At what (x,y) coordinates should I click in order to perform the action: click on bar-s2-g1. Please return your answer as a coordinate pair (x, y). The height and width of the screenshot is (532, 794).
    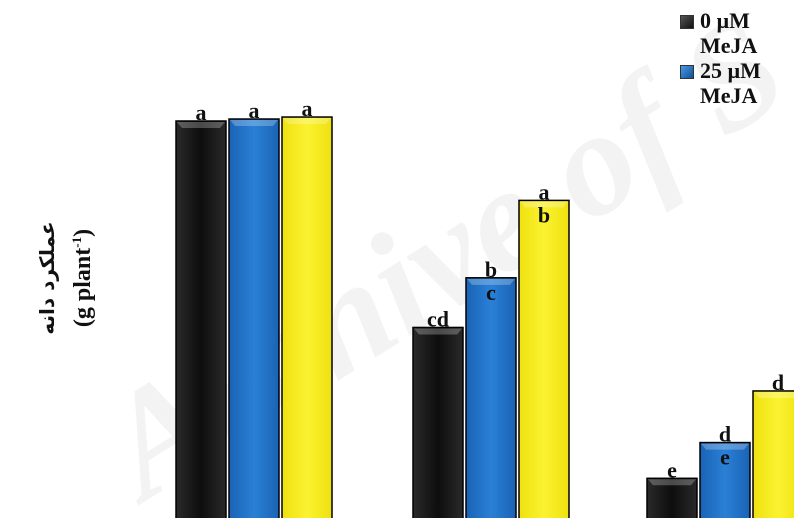
    Looking at the image, I should click on (544, 358).